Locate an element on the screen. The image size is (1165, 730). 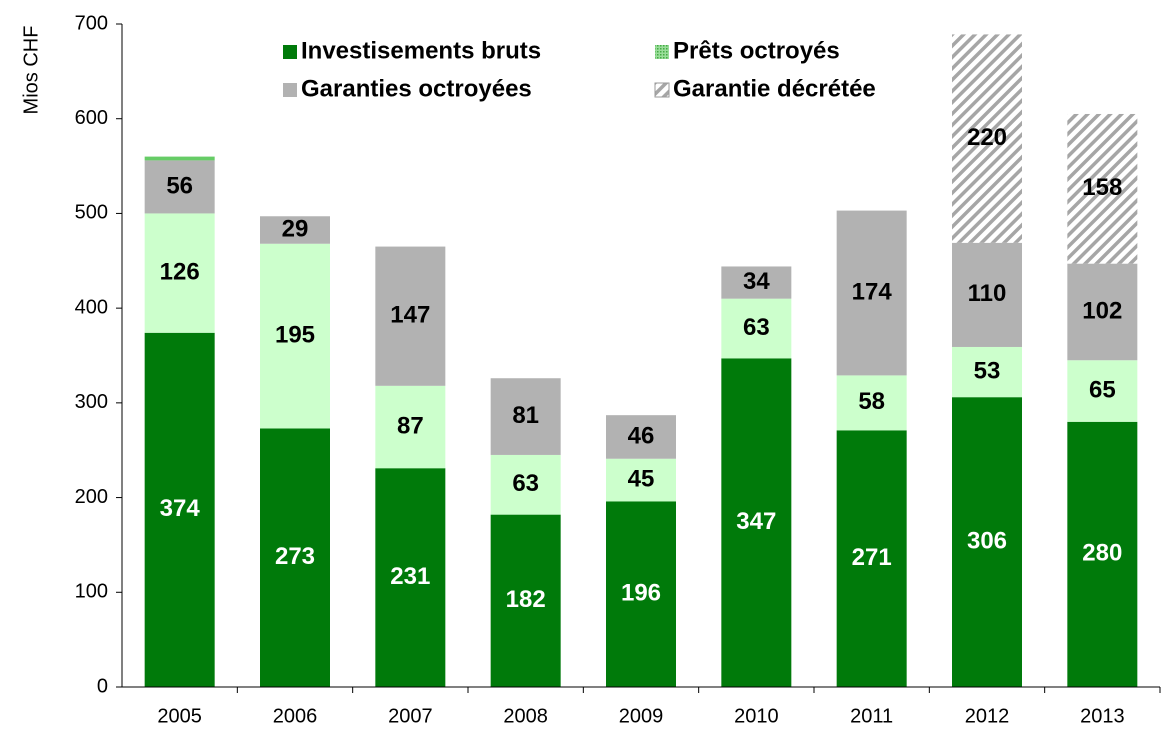
data-label: 102 is located at coordinates (1102, 310).